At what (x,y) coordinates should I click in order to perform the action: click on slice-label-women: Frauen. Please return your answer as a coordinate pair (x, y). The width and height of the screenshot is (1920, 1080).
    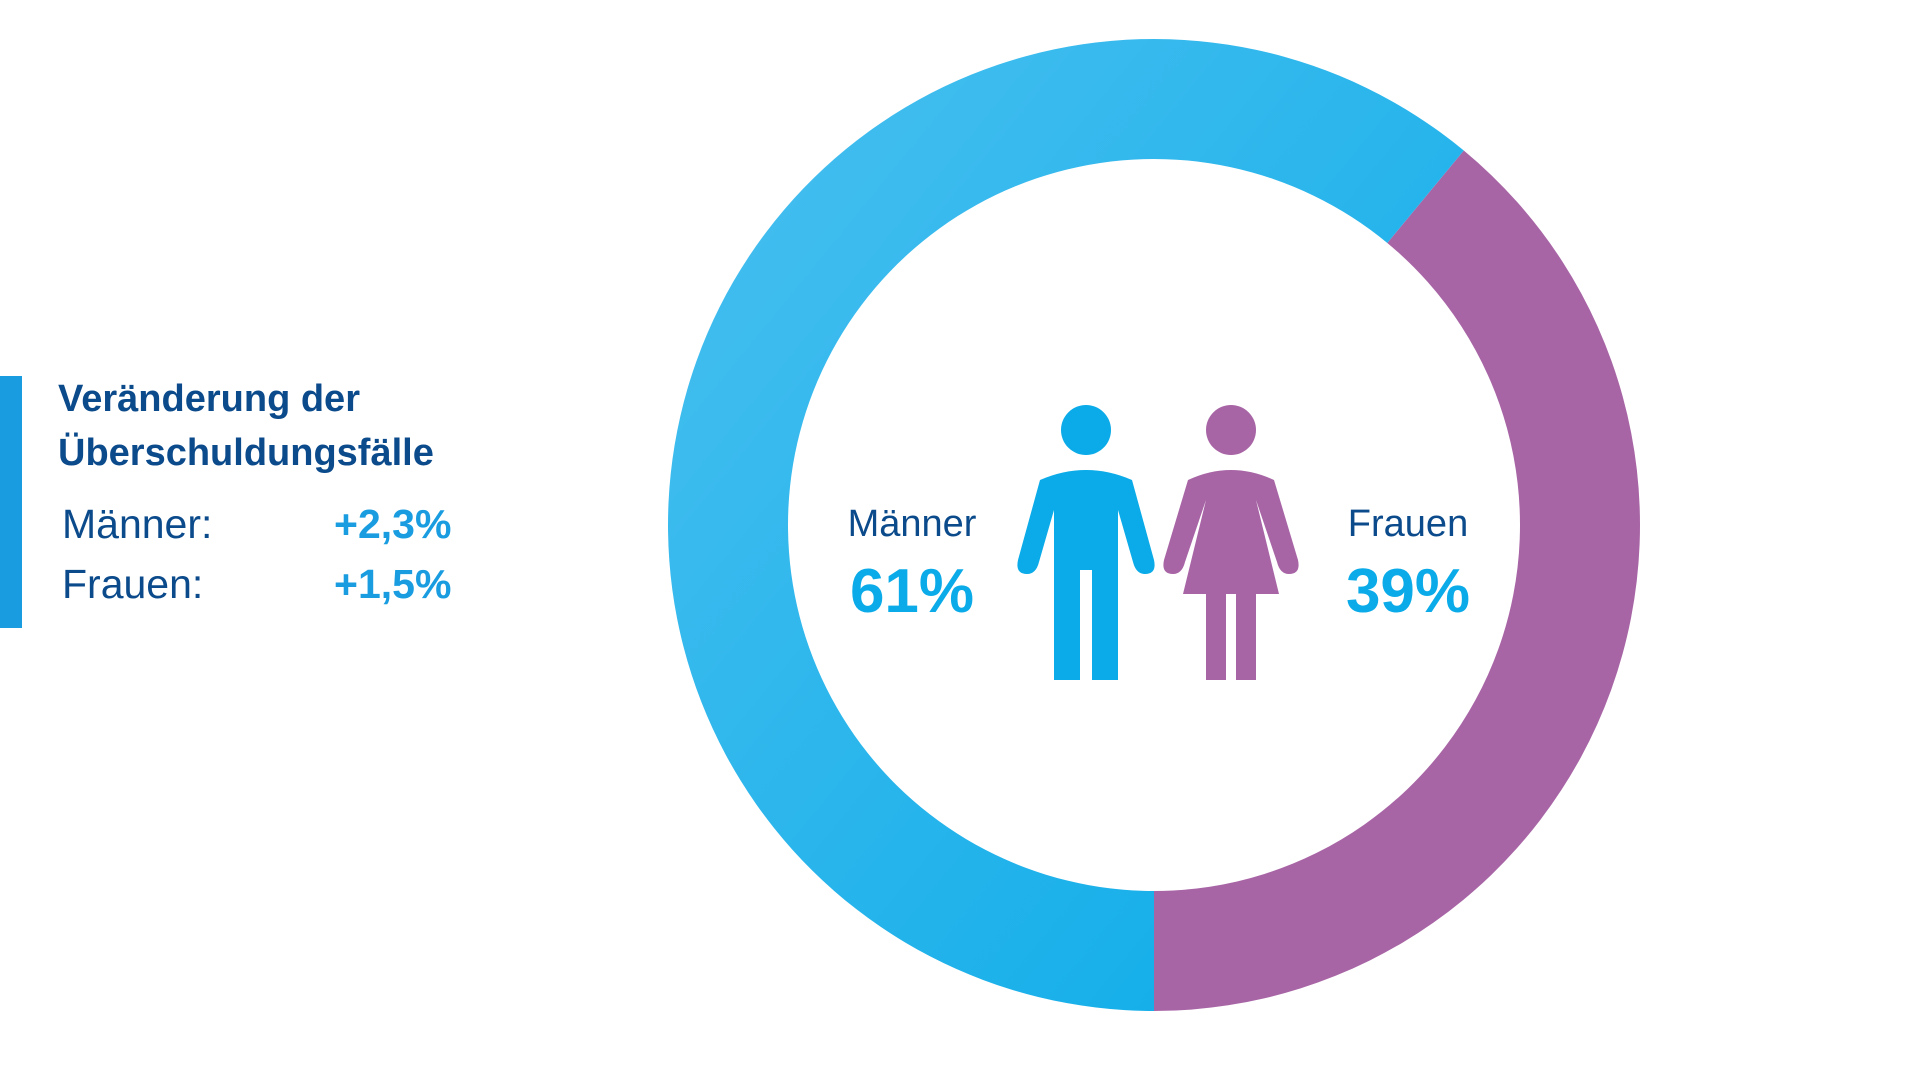
    Looking at the image, I should click on (1408, 524).